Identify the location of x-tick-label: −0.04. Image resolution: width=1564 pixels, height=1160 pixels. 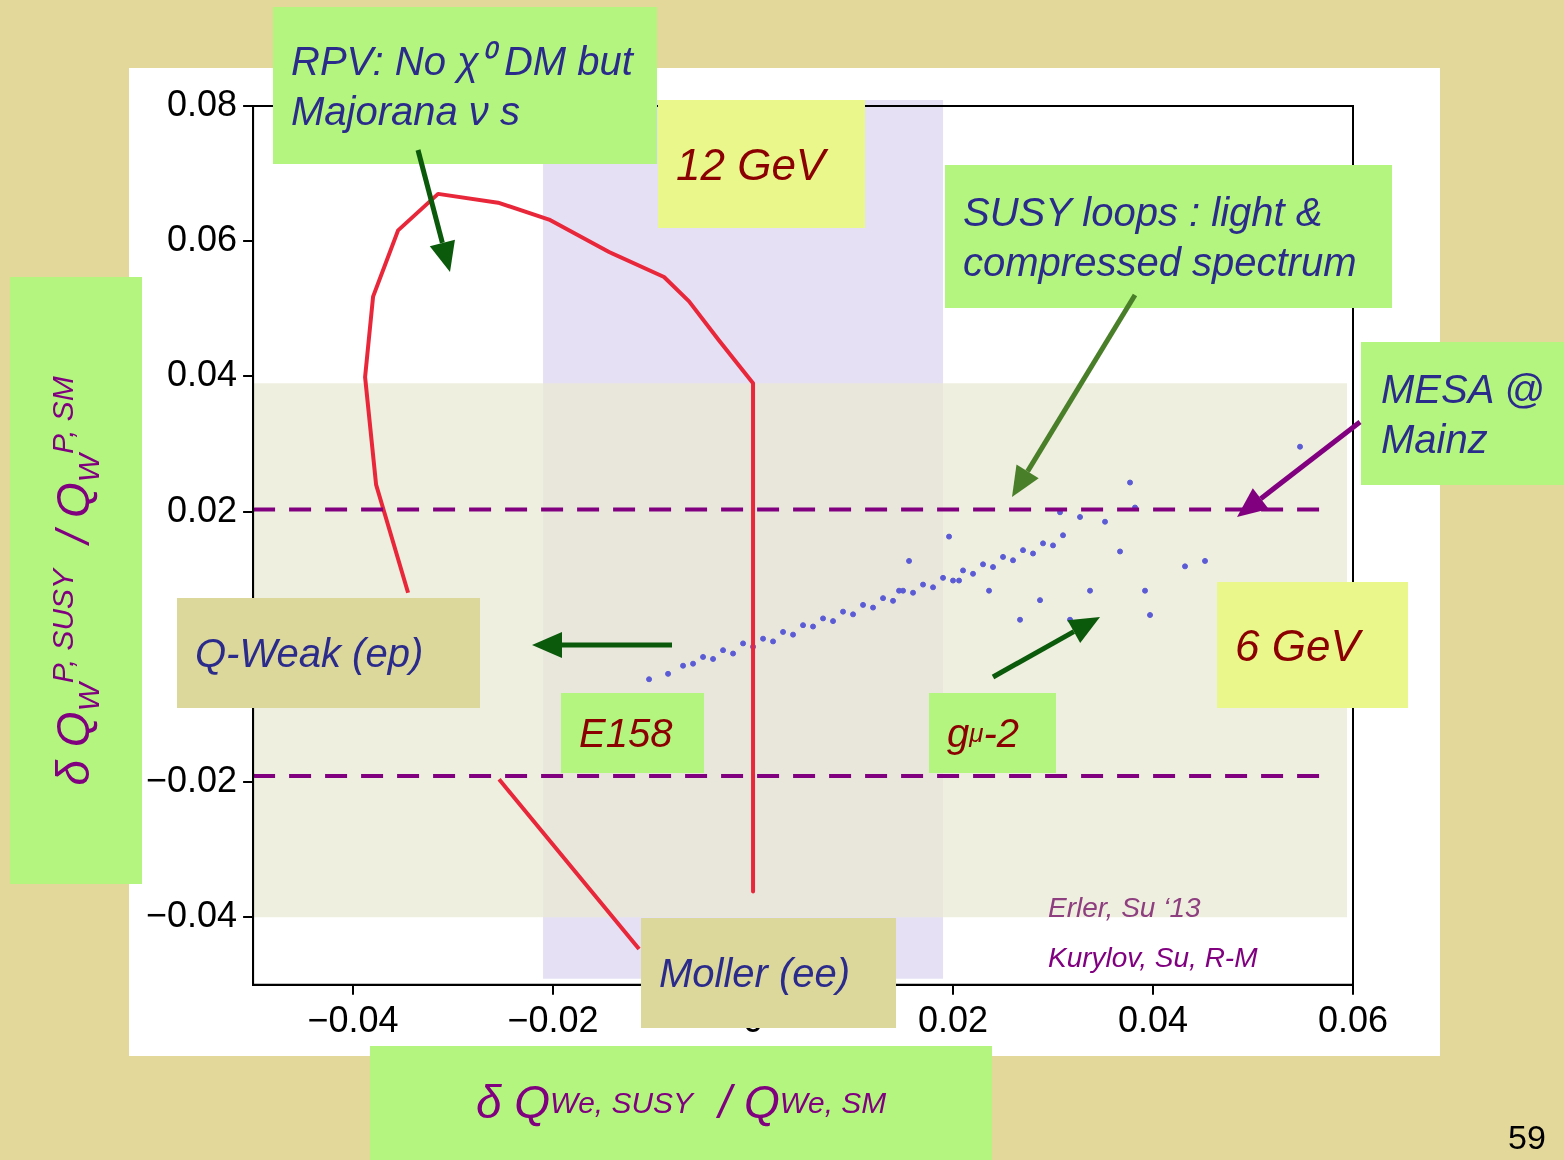
(353, 1020).